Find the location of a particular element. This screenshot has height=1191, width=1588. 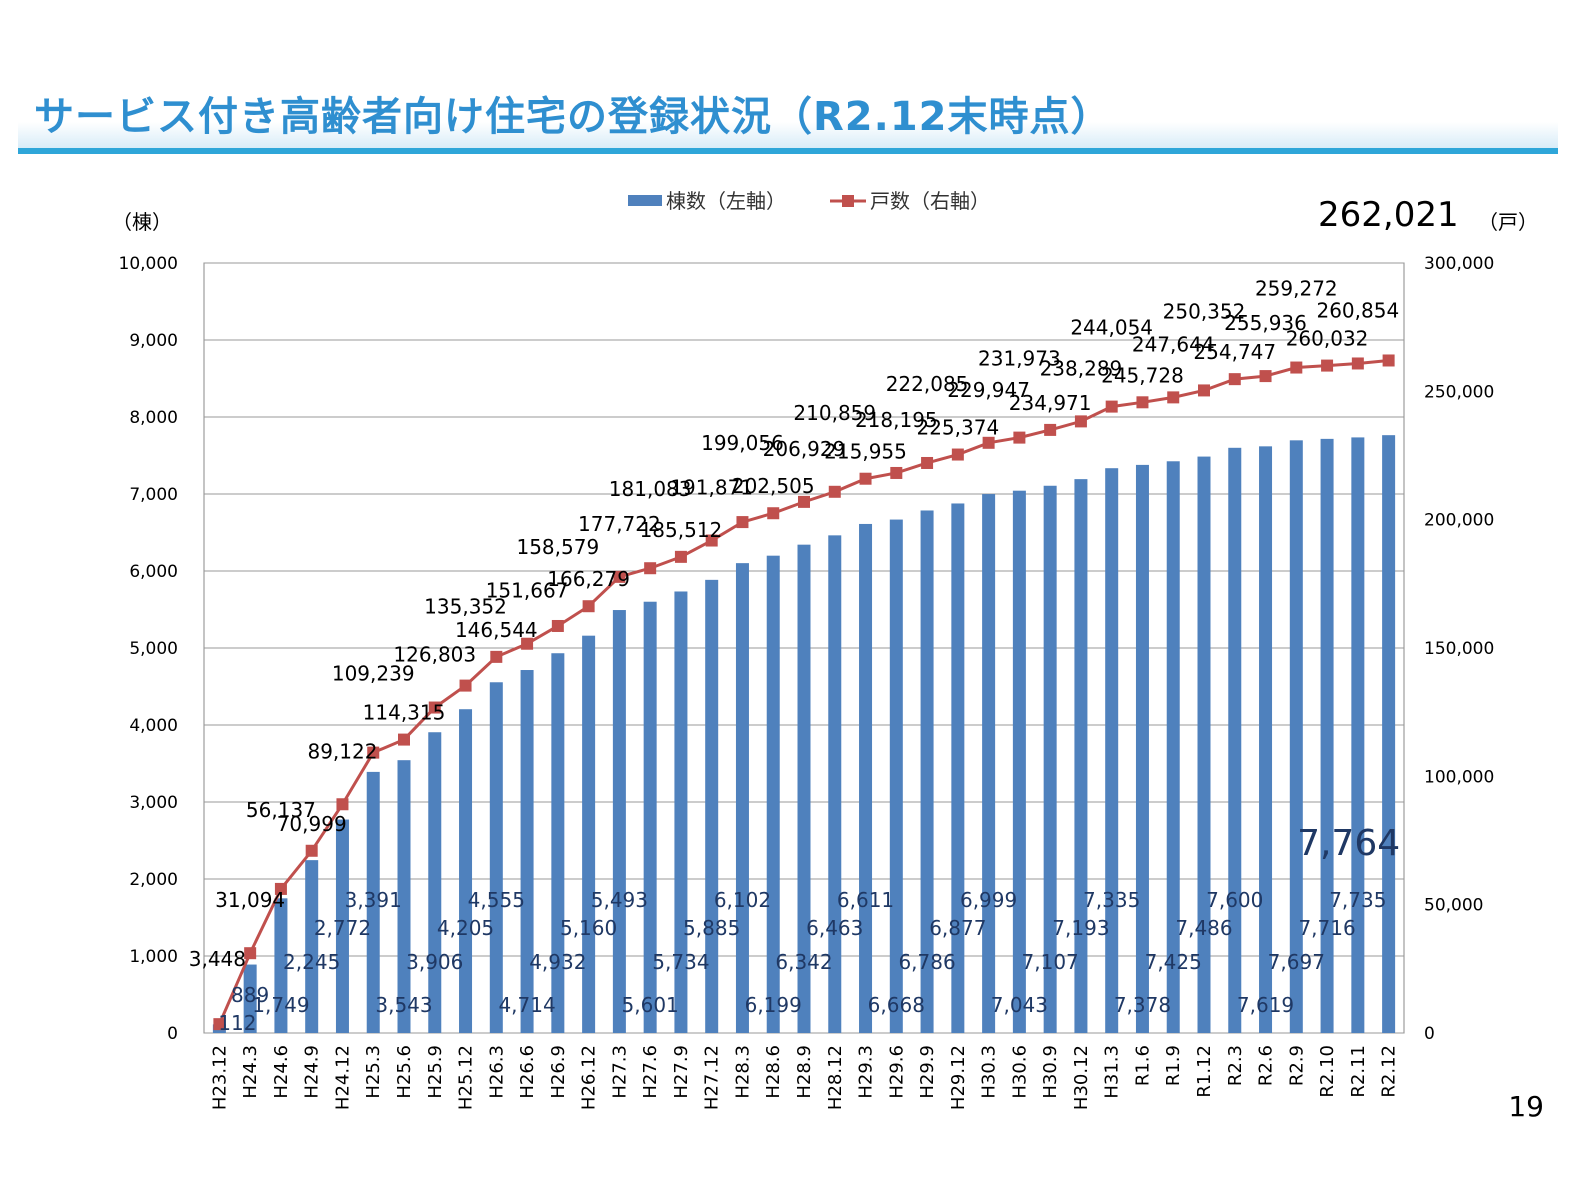

left-axis-tick-label: 0 is located at coordinates (172, 1034).